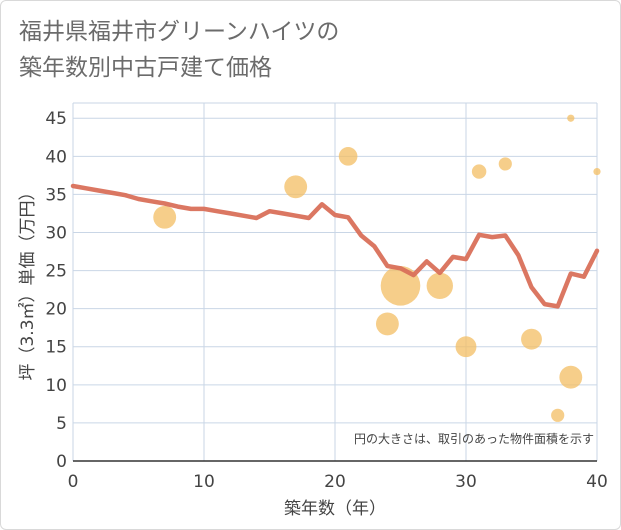 This screenshot has width=621, height=530. Describe the element at coordinates (56, 233) in the screenshot. I see `y-tick-label: 30` at that location.